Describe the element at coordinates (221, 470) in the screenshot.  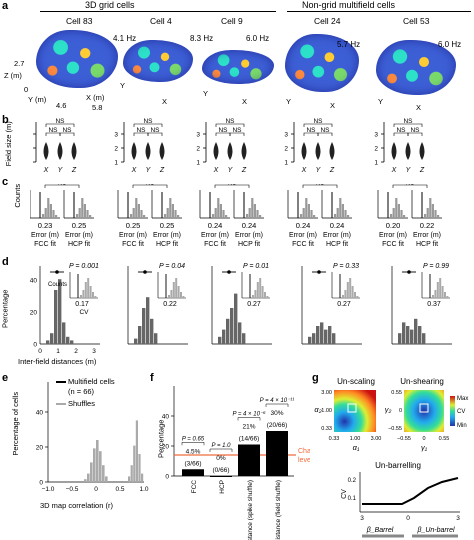
I see `f-frac: (0/66)` at that location.